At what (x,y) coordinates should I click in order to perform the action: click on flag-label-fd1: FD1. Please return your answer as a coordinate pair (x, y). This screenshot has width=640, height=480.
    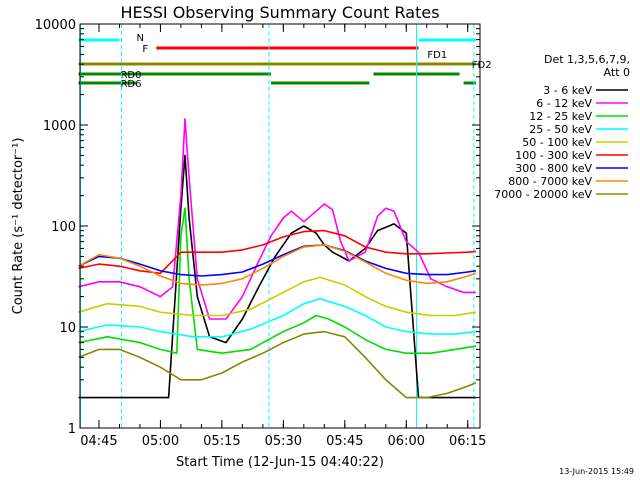
    Looking at the image, I should click on (437, 55).